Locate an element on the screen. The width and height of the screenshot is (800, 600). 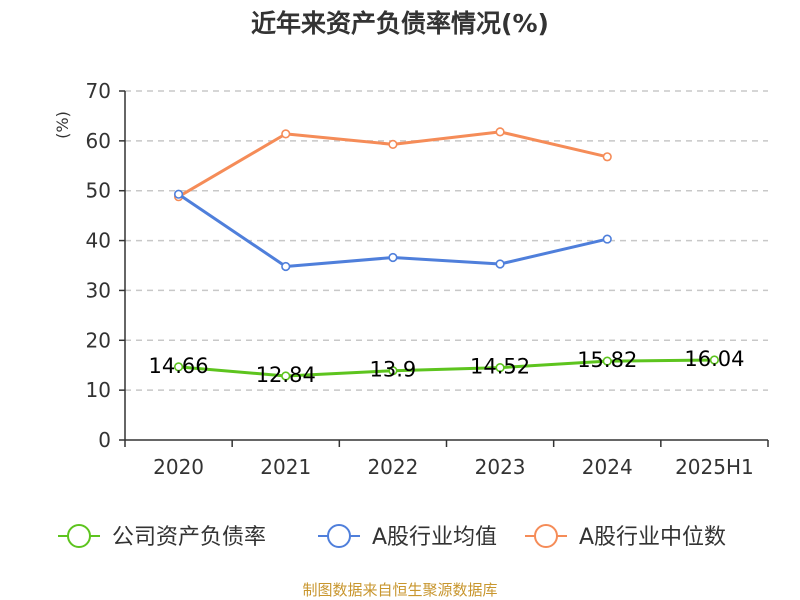
data-labels: 14.66 12.84 13.9 14.52 15.82 16.04 is located at coordinates (447, 367).